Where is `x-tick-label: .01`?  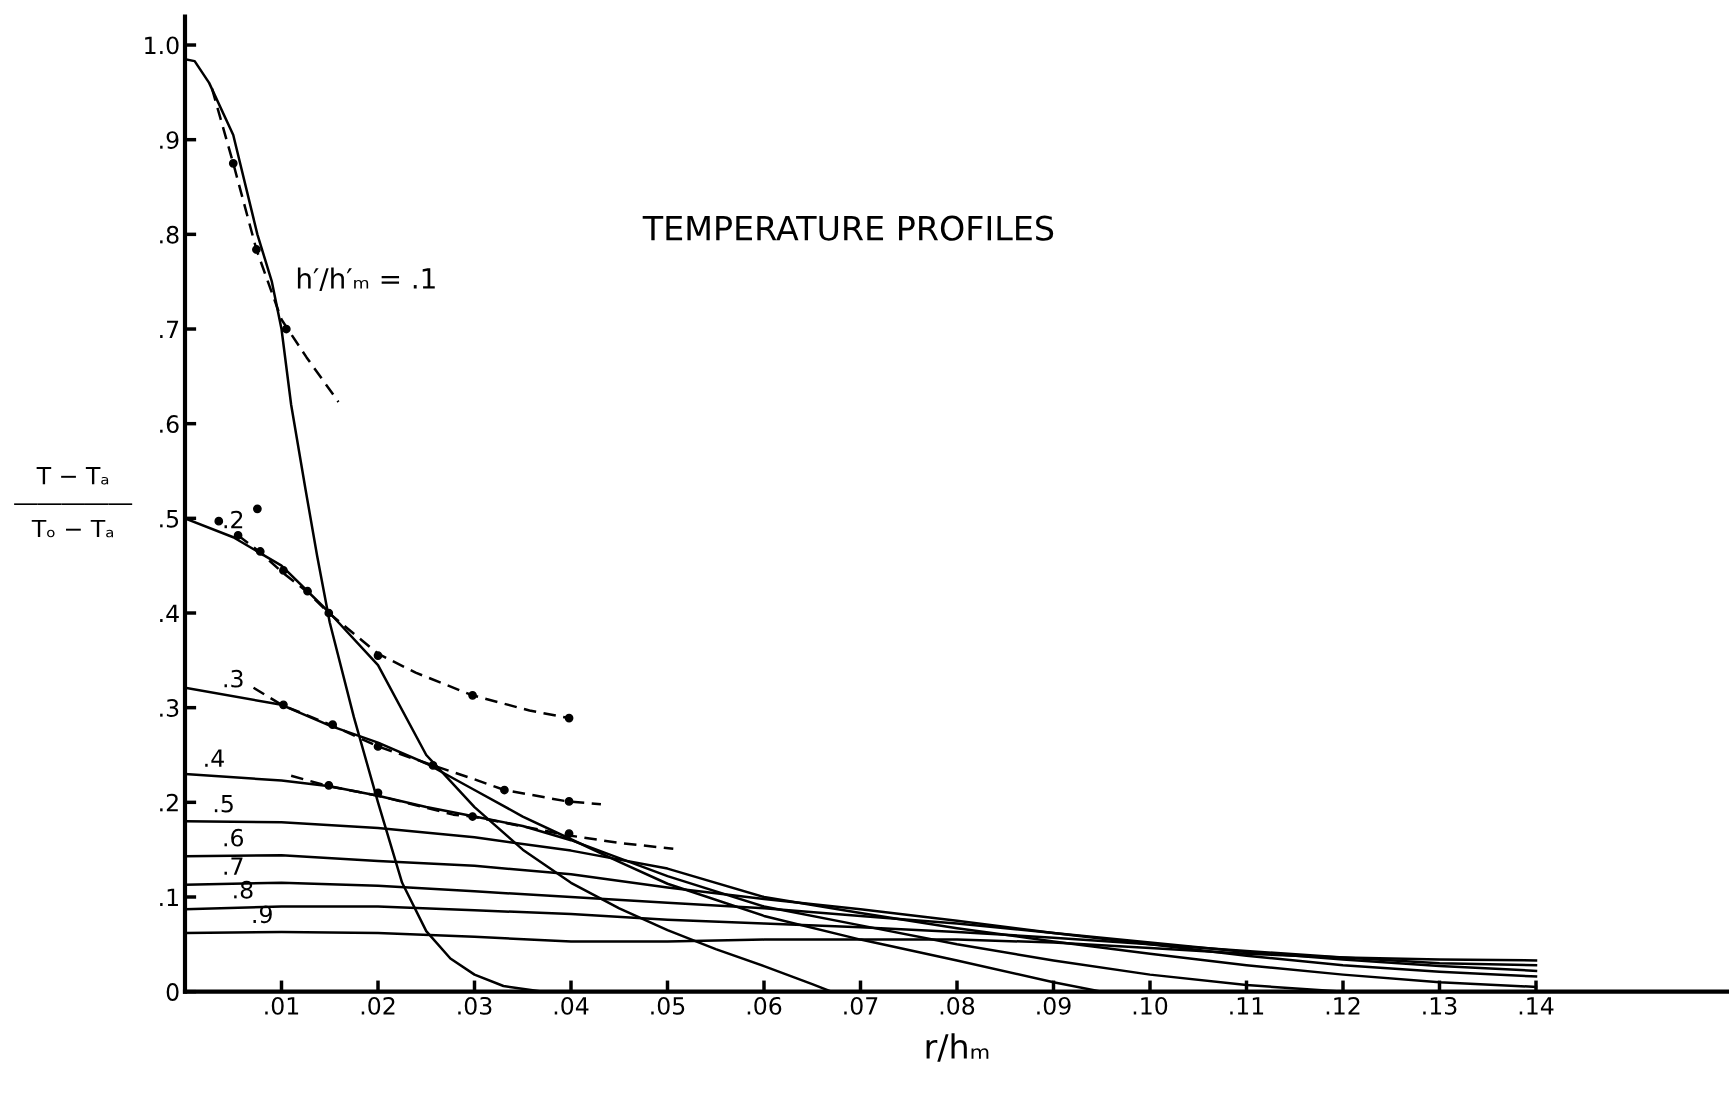
x-tick-label: .01 is located at coordinates (282, 1005).